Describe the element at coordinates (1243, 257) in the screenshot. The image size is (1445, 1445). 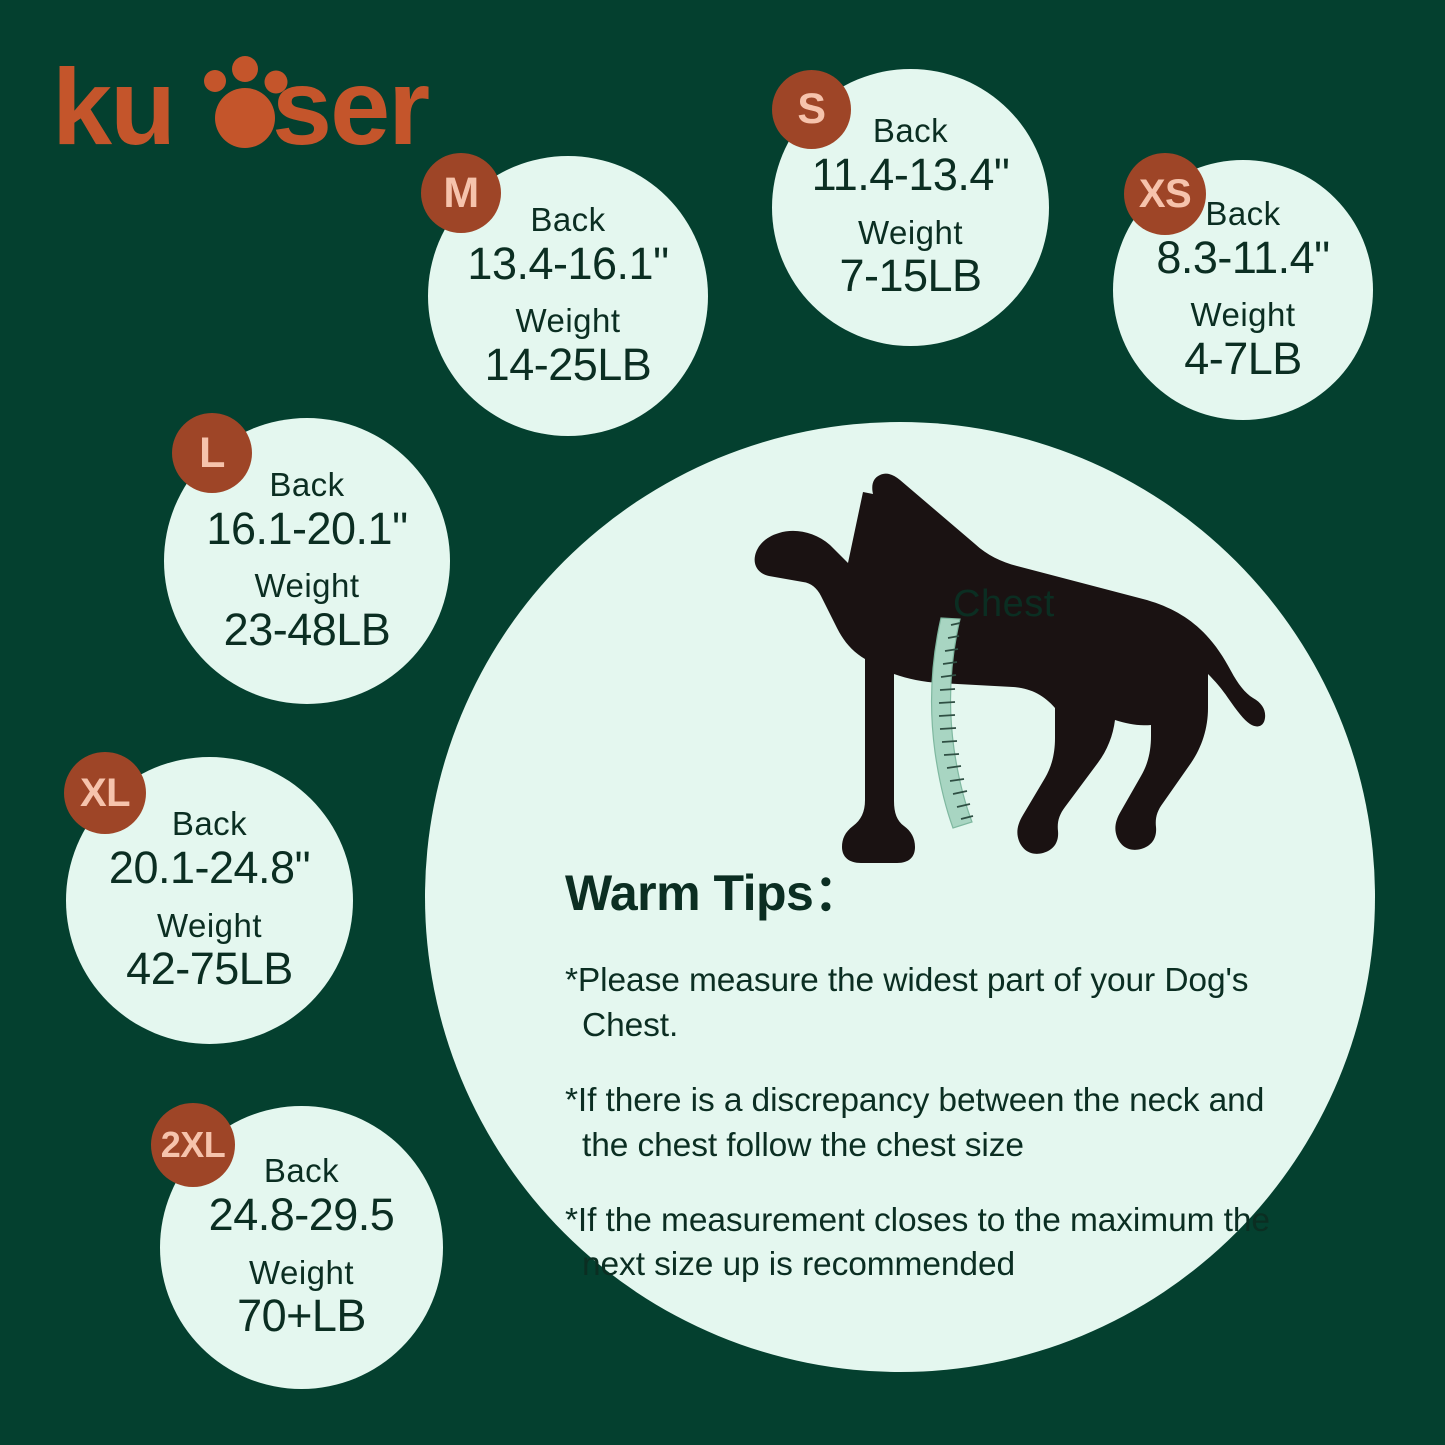
I see `back-value: 8.3-11.4"` at that location.